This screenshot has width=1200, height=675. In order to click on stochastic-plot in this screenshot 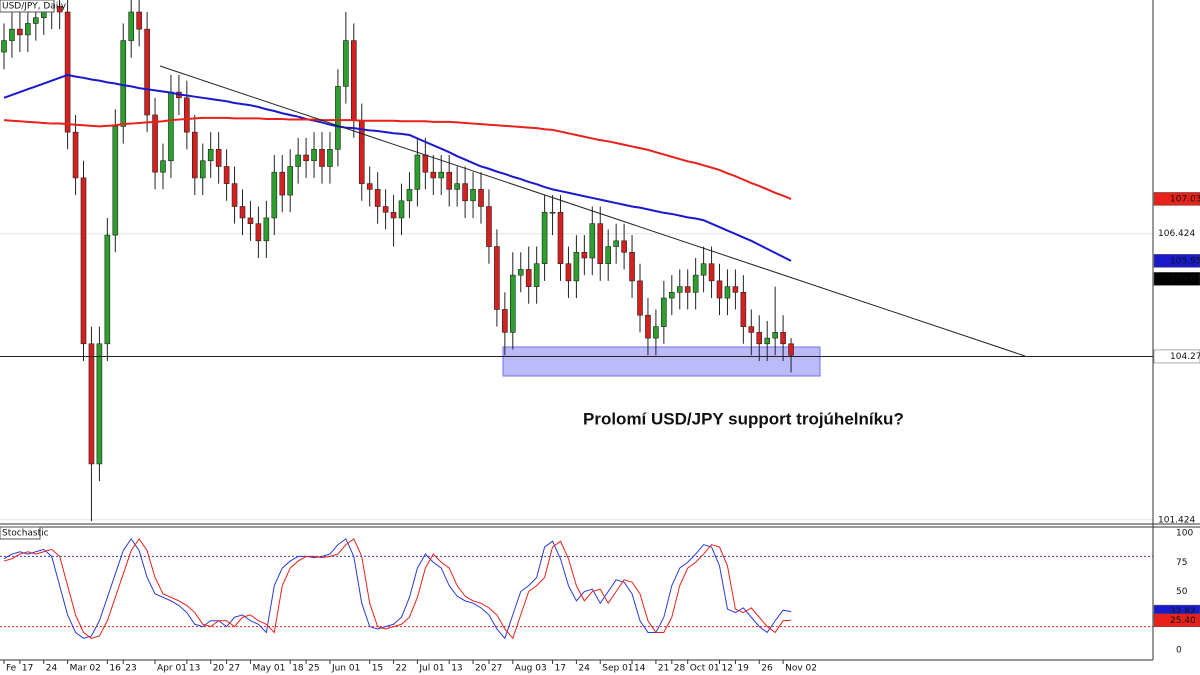, I will do `click(576, 588)`.